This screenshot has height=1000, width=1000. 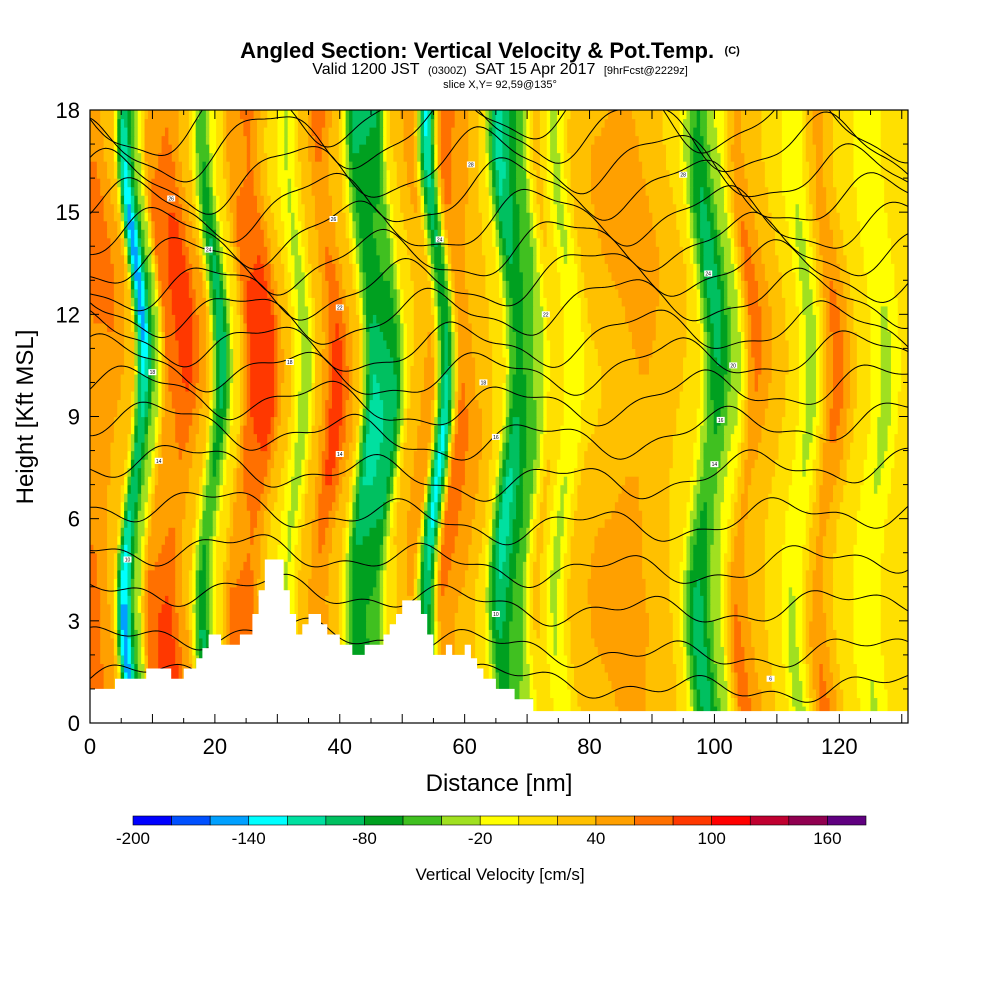 I want to click on chart-title-tag: (C), so click(x=733, y=51).